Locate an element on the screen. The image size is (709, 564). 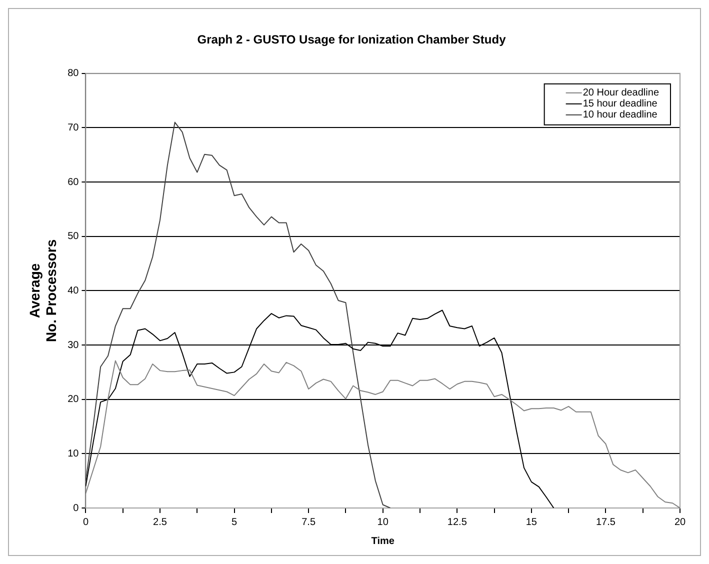
y-tick-label: 20 is located at coordinates (74, 400).